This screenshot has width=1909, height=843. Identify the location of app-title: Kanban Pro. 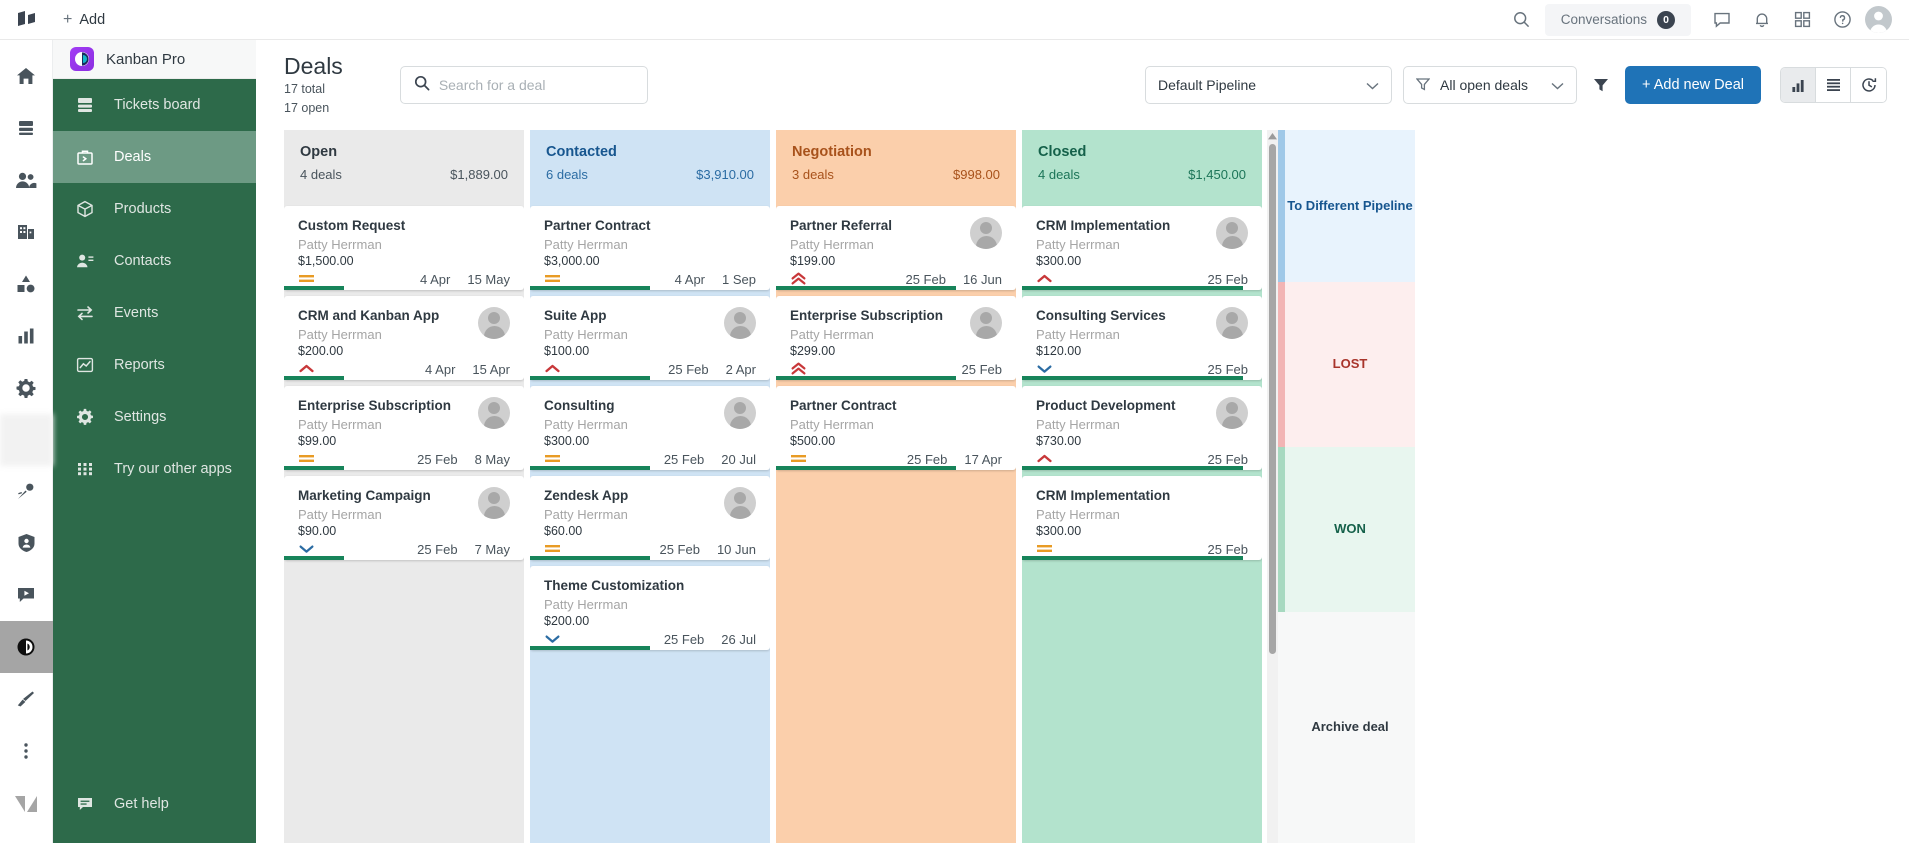
(146, 59).